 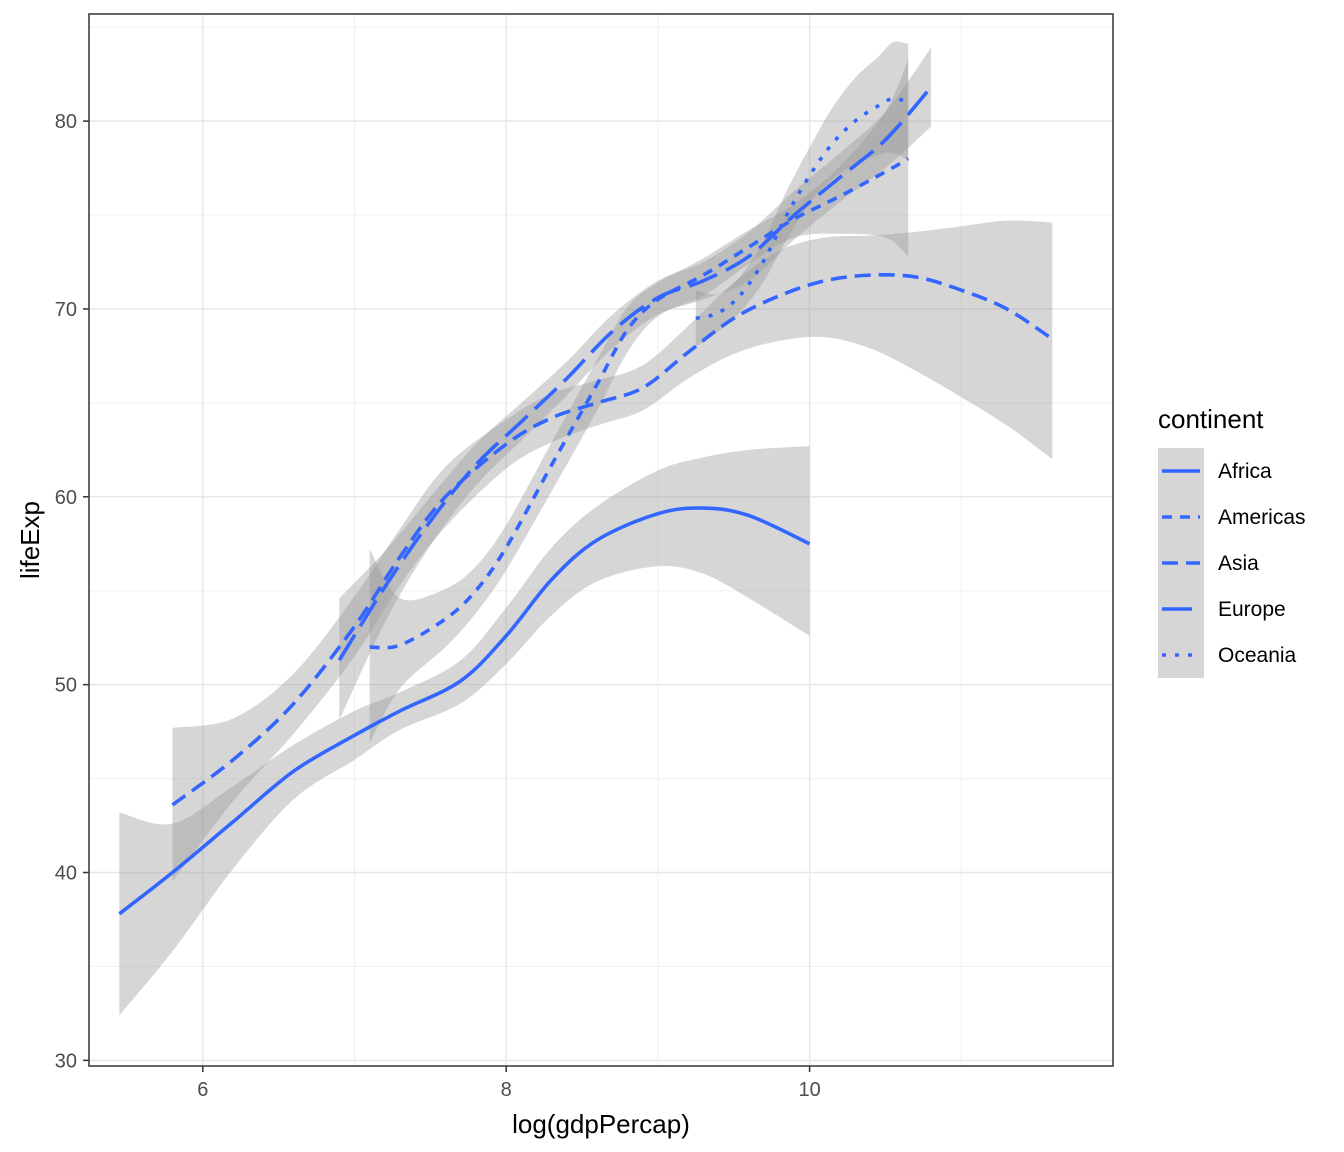 I want to click on x-axis-title: log(gdpPercap), so click(x=601, y=1124).